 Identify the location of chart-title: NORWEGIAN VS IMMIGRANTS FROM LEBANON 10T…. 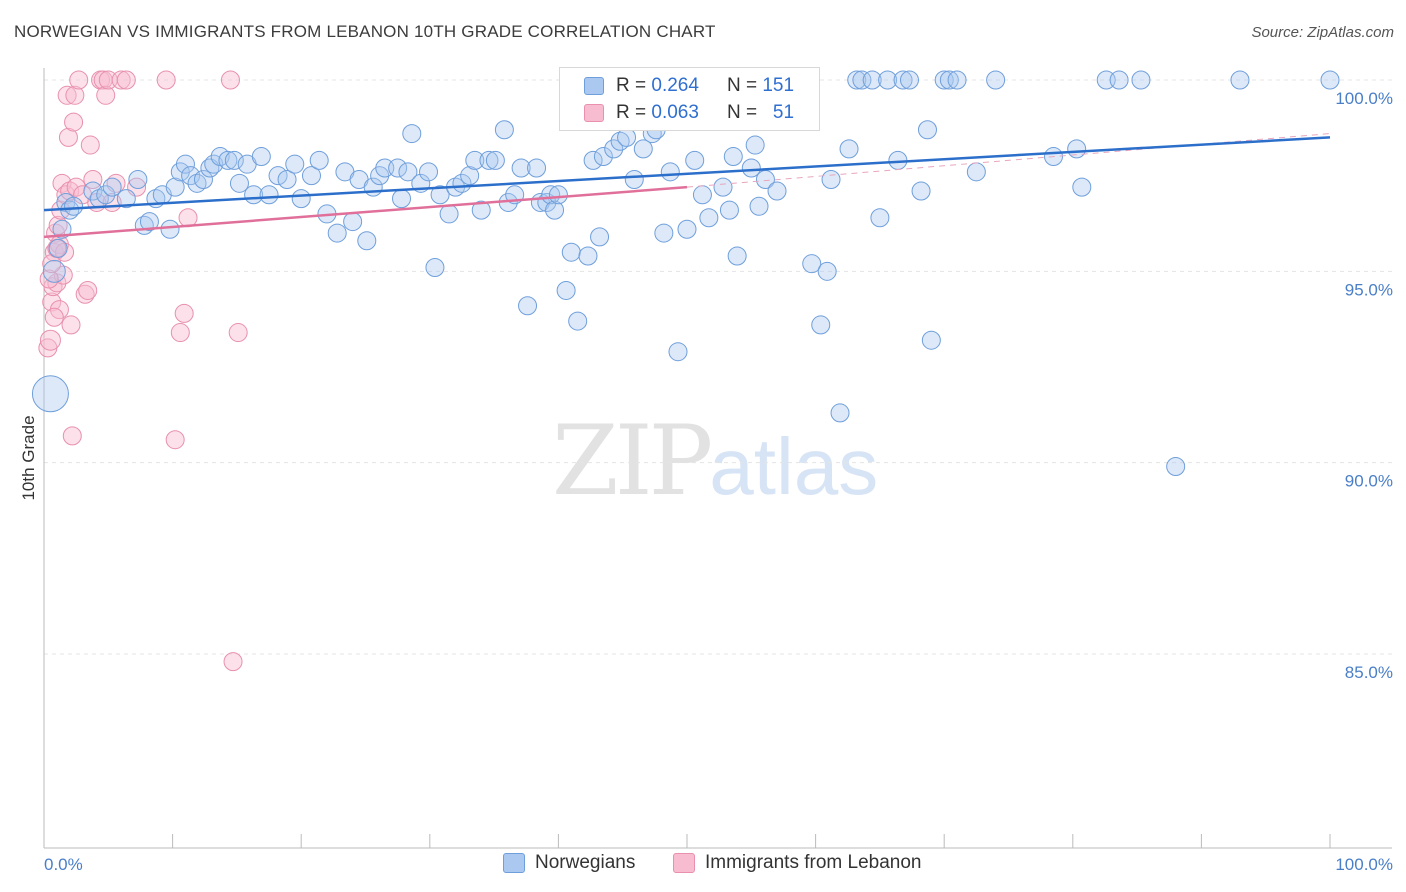
(365, 31).